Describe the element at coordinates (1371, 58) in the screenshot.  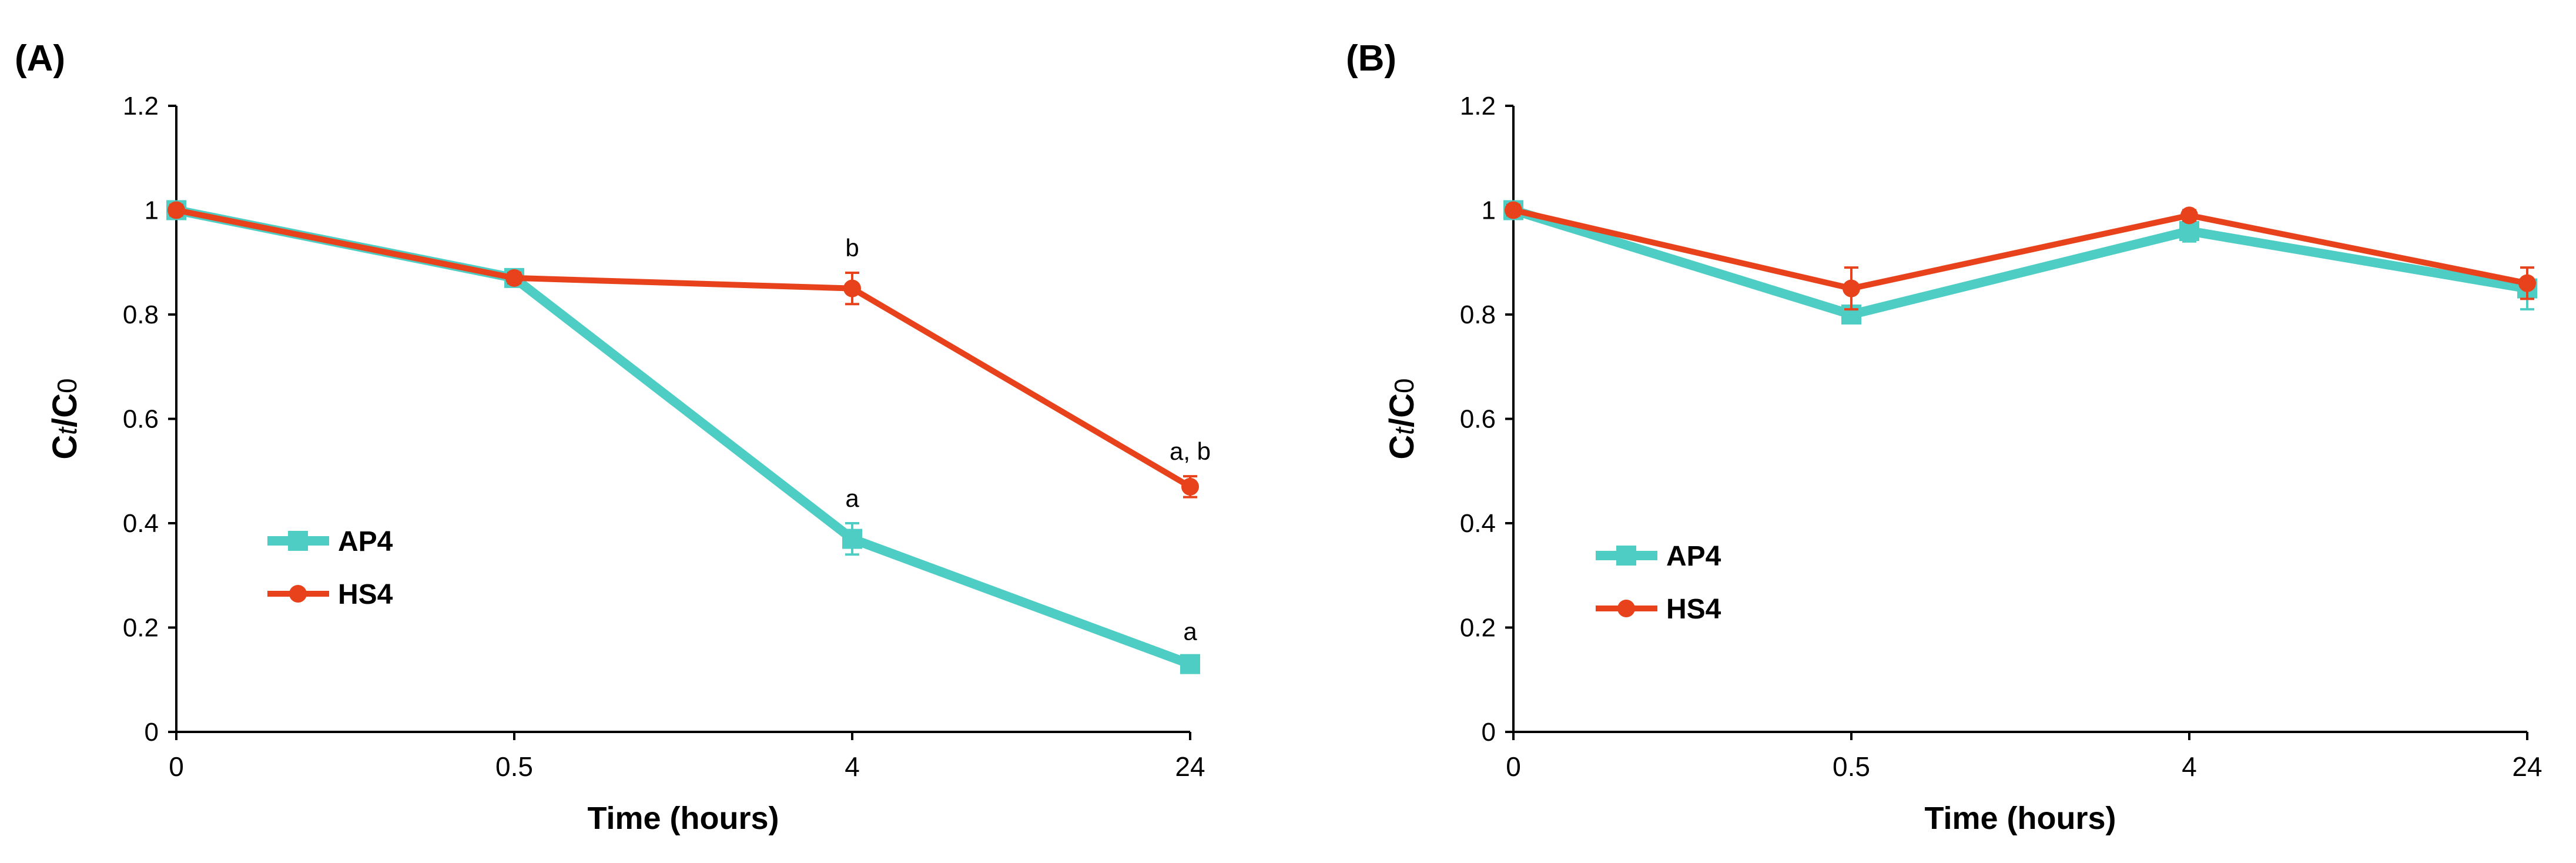
I see `panel-label: (B)` at that location.